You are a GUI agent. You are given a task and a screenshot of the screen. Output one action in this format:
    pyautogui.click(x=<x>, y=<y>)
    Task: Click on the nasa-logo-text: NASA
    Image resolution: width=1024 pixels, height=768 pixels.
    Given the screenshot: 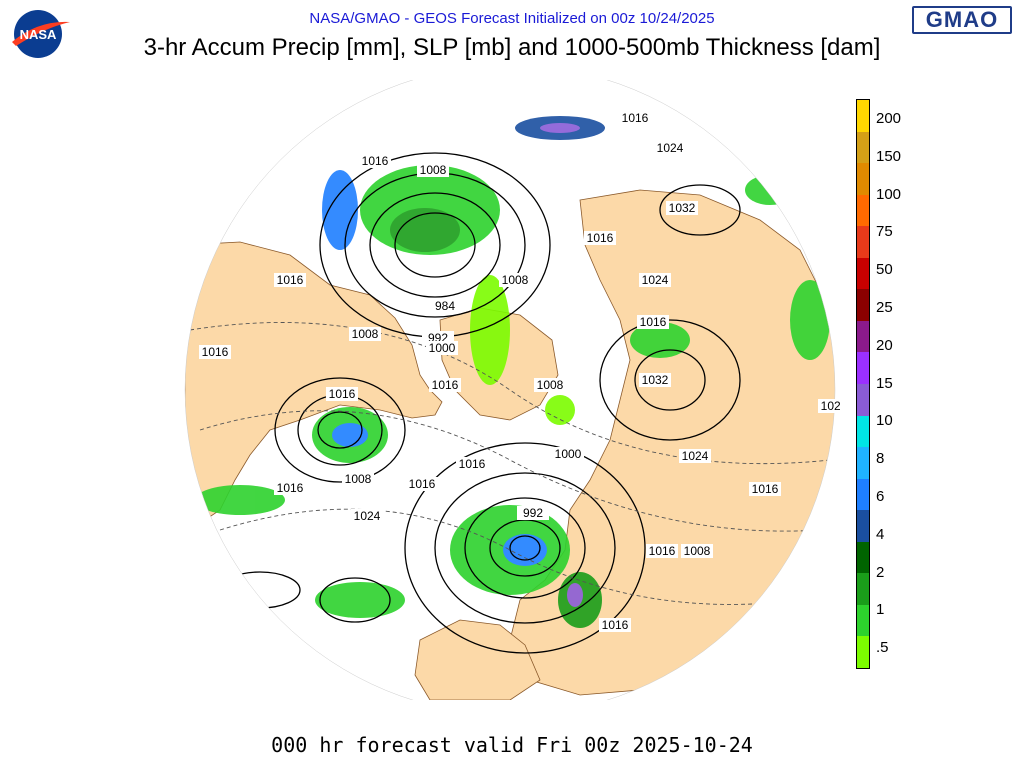 What is the action you would take?
    pyautogui.click(x=38, y=34)
    